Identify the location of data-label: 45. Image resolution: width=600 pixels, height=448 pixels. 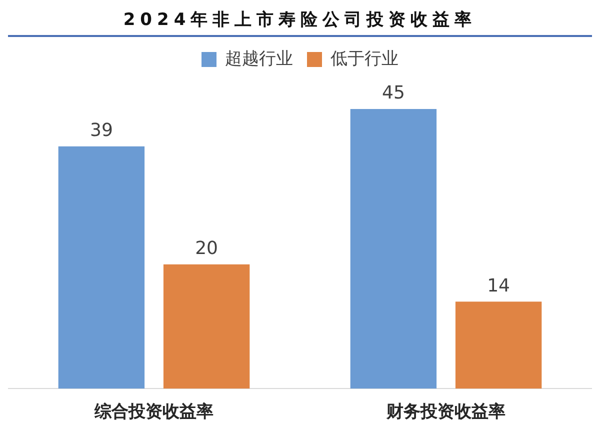
(393, 93).